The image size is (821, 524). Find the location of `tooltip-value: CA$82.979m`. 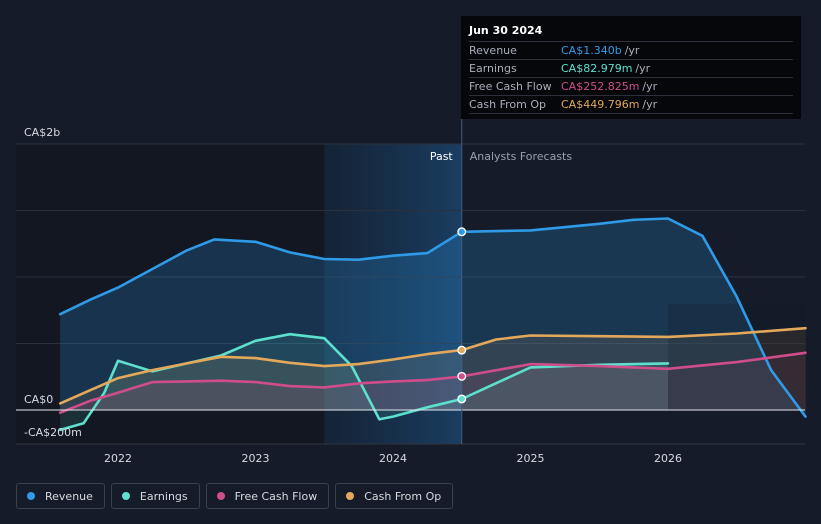

tooltip-value: CA$82.979m is located at coordinates (597, 68).